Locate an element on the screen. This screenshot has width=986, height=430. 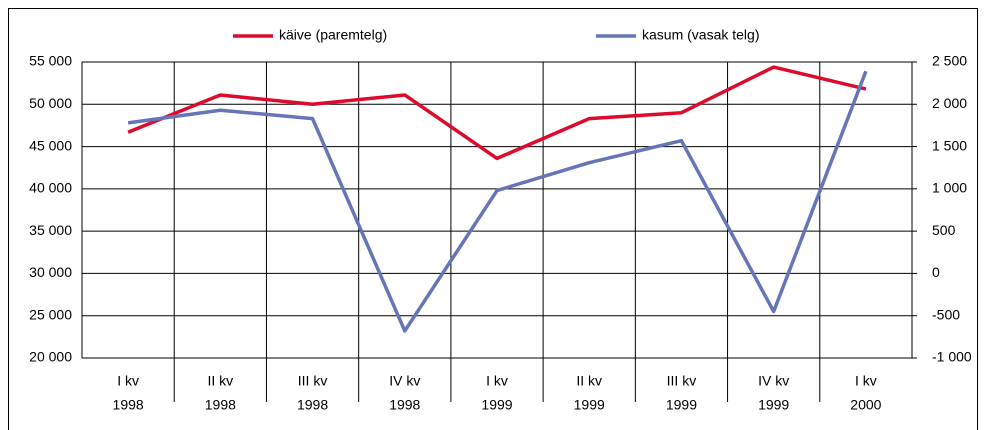
y-tick-label: 35 000 is located at coordinates (50, 230).